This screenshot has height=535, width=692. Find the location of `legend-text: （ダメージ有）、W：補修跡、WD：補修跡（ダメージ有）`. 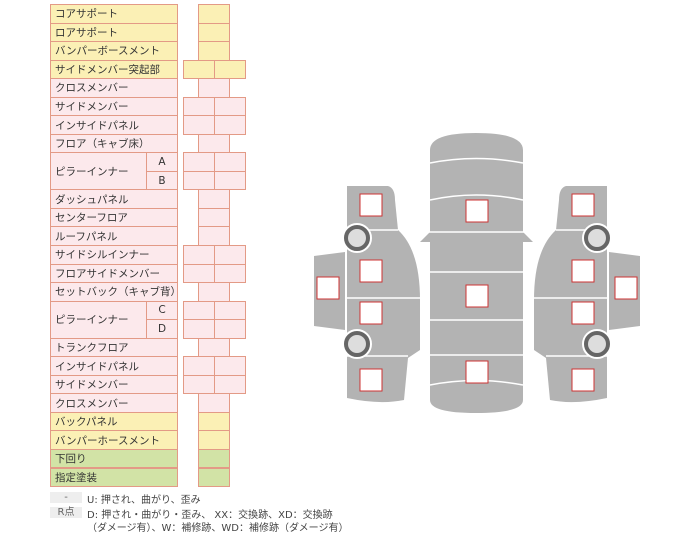

legend-text: （ダメージ有）、W：補修跡、WD：補修跡（ダメージ有） is located at coordinates (218, 528).